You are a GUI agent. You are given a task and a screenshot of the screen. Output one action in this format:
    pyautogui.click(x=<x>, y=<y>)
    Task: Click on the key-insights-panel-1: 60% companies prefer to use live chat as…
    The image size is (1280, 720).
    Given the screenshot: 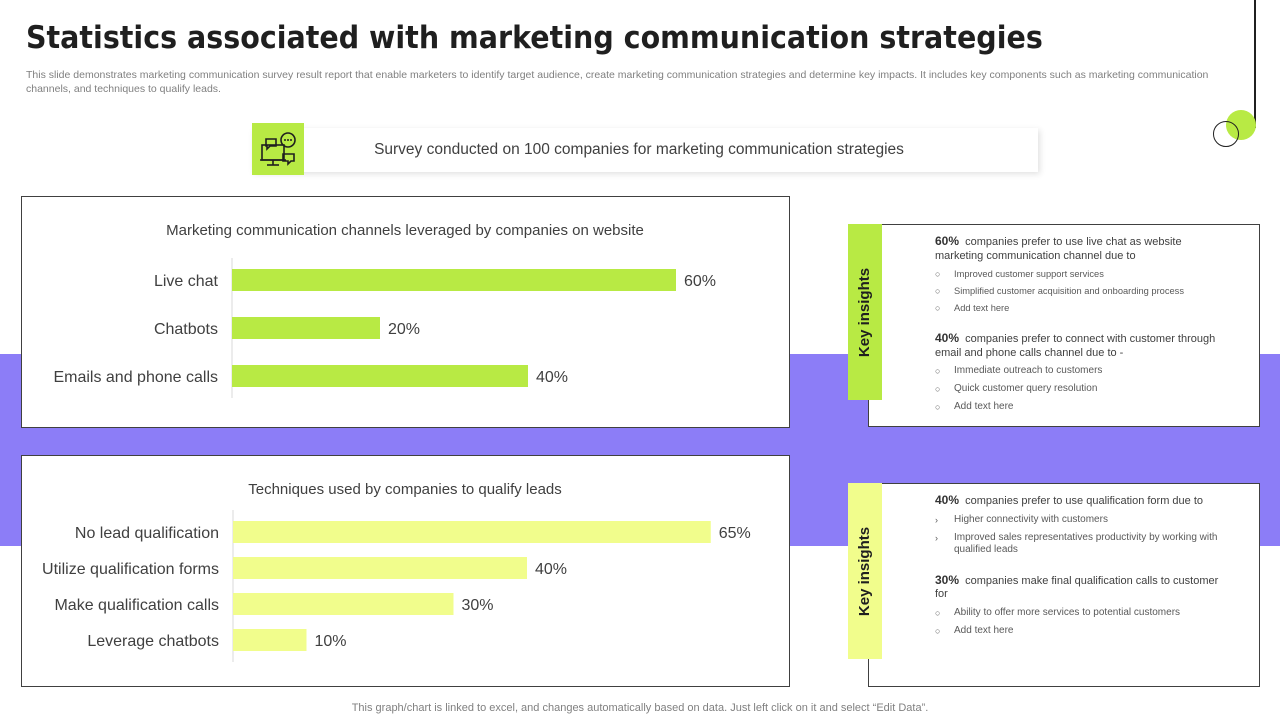 What is the action you would take?
    pyautogui.click(x=1064, y=325)
    